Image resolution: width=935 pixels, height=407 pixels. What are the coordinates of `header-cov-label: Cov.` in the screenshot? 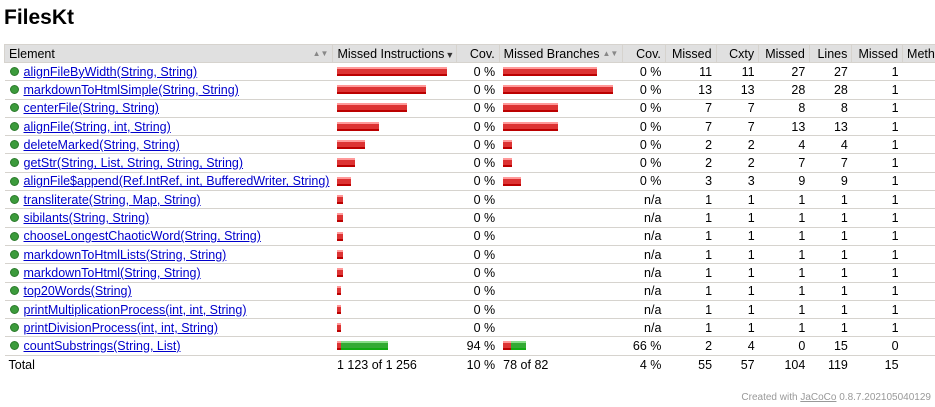 It's located at (648, 53).